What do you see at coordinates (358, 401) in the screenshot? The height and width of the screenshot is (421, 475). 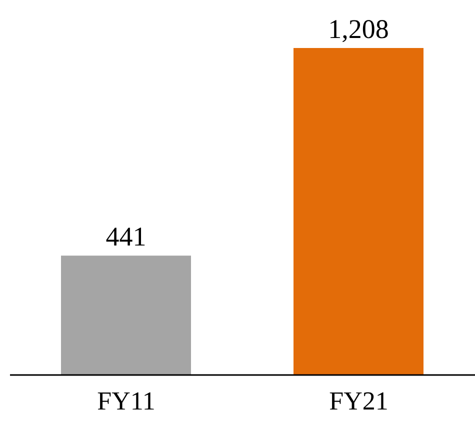 I see `x-tick-label: FY21` at bounding box center [358, 401].